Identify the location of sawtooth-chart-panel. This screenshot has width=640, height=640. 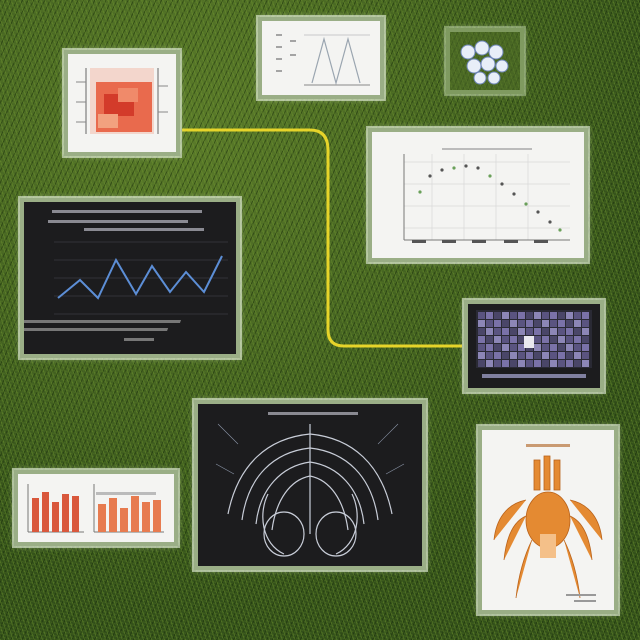
(321, 58).